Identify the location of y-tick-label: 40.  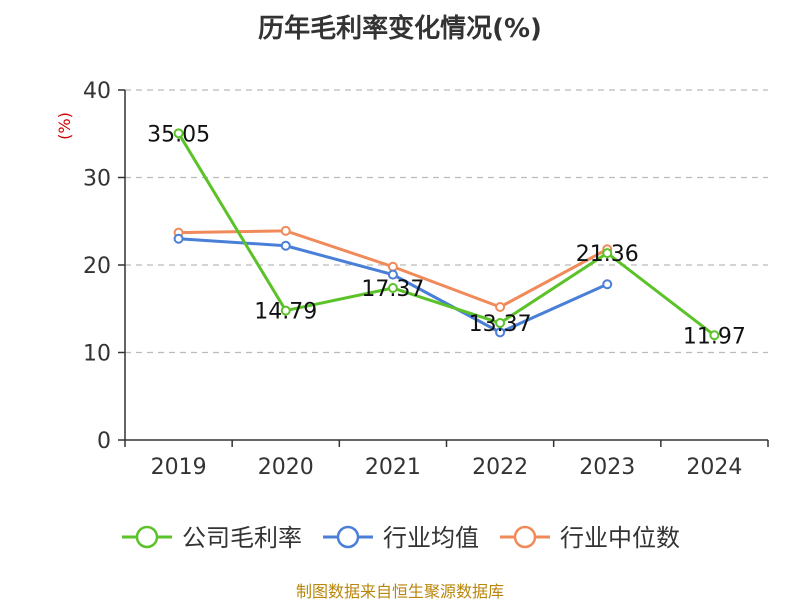
(97, 91).